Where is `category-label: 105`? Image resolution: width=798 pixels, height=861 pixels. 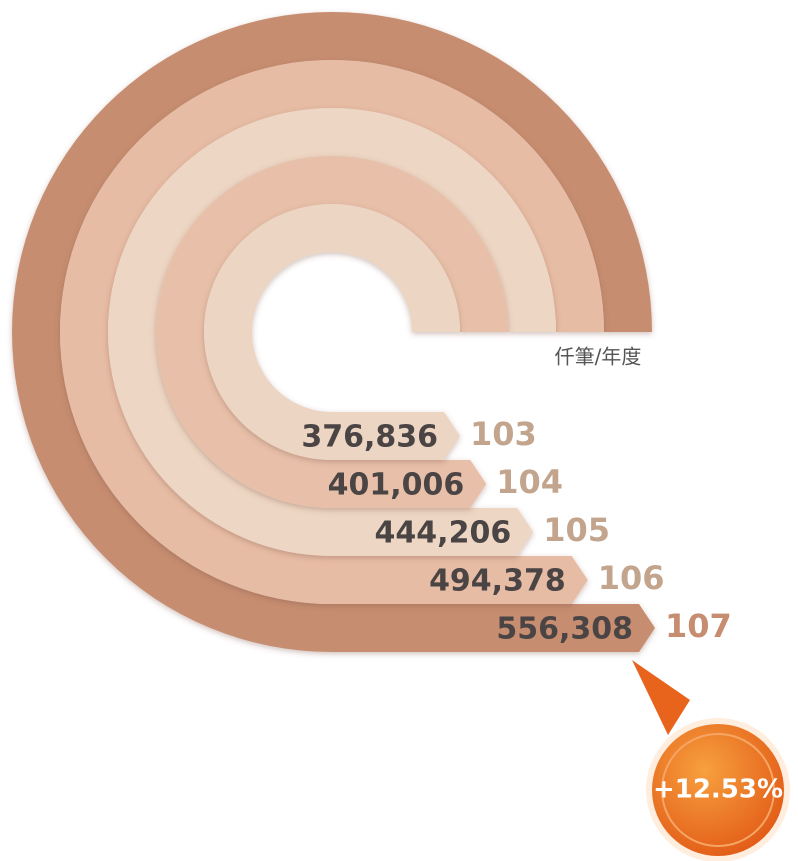 category-label: 105 is located at coordinates (576, 530).